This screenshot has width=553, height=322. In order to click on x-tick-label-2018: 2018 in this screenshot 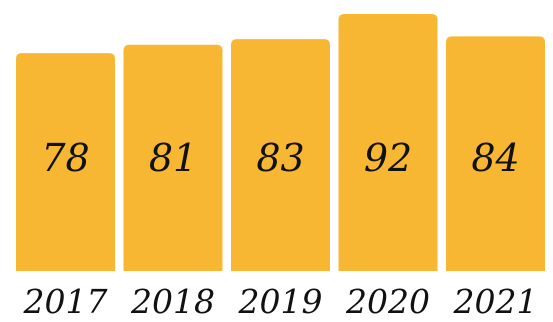, I will do `click(172, 301)`.